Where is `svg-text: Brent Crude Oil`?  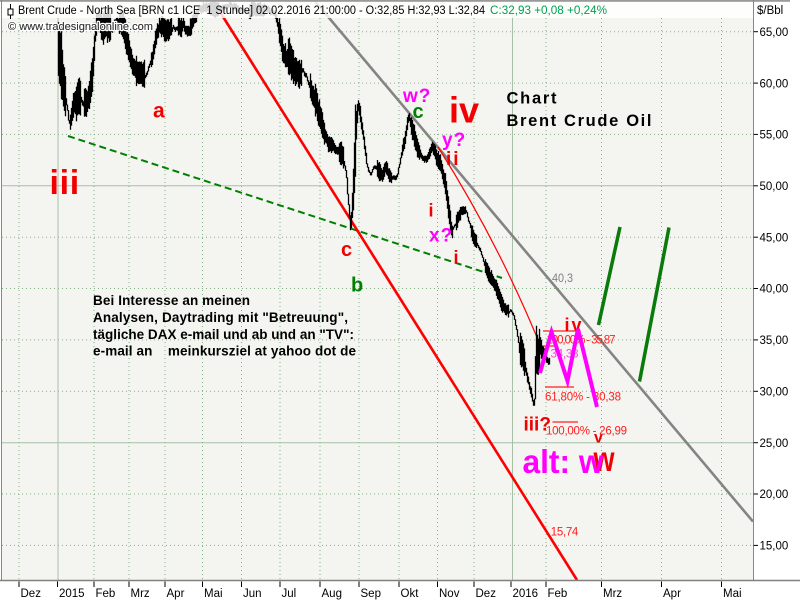
svg-text: Brent Crude Oil is located at coordinates (579, 121).